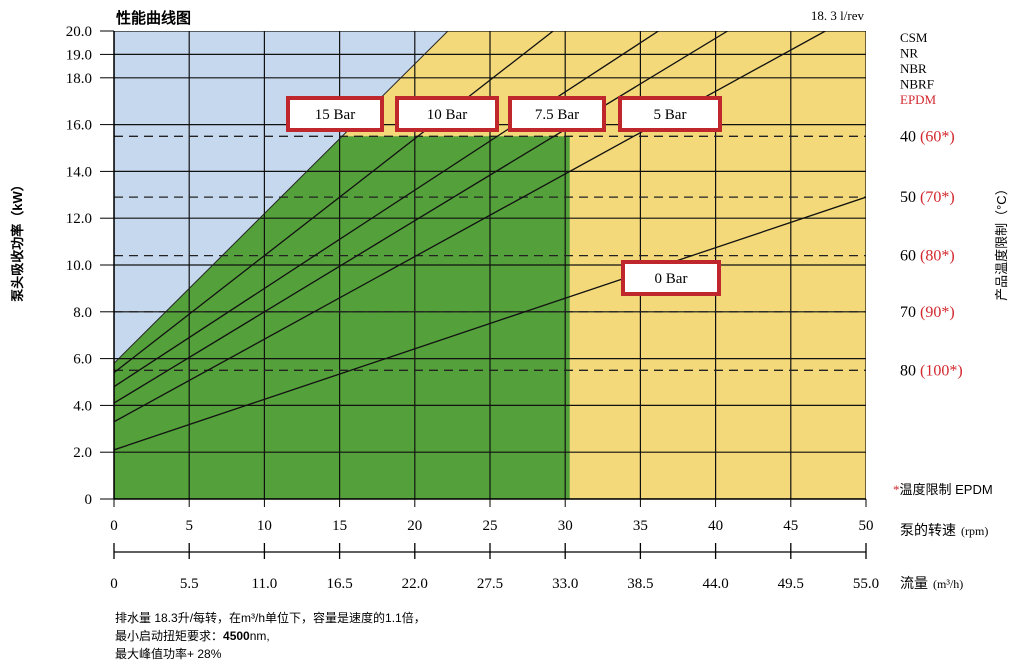 The width and height of the screenshot is (1021, 665). I want to click on y-tick-label: 2.0, so click(82, 453).